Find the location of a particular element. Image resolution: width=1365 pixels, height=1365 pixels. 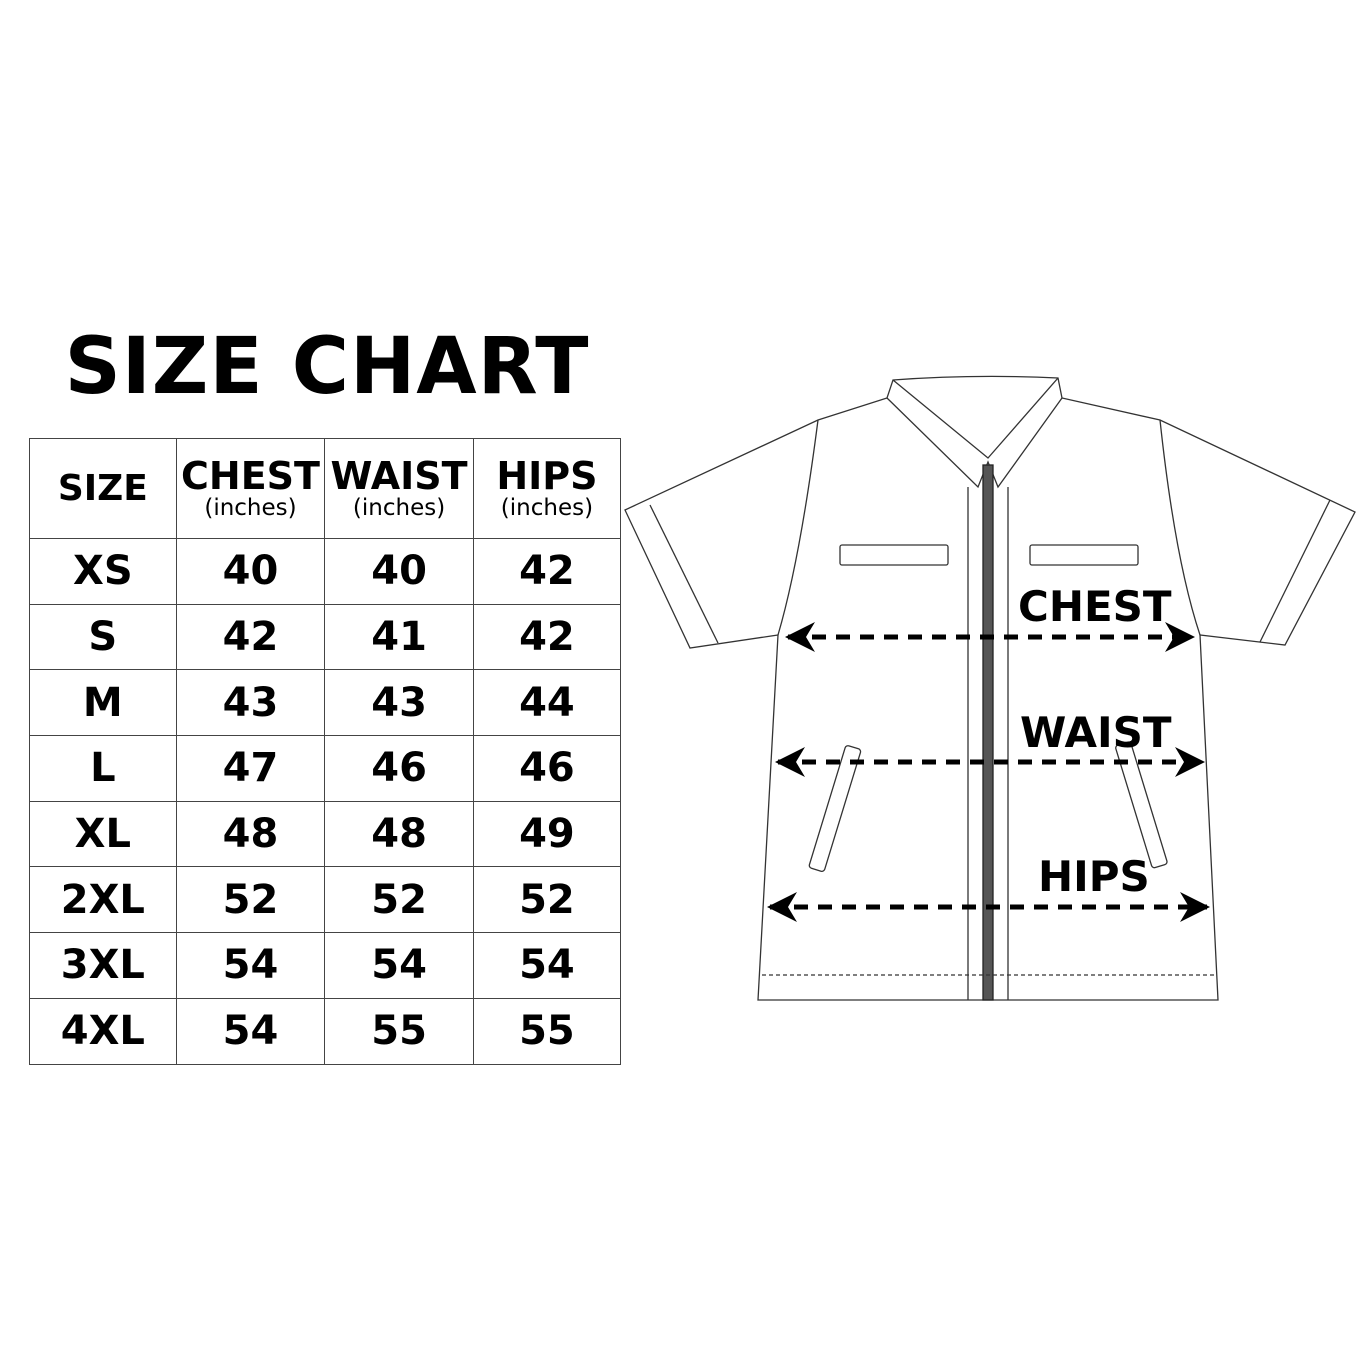

right-cuff is located at coordinates (1295, 571).